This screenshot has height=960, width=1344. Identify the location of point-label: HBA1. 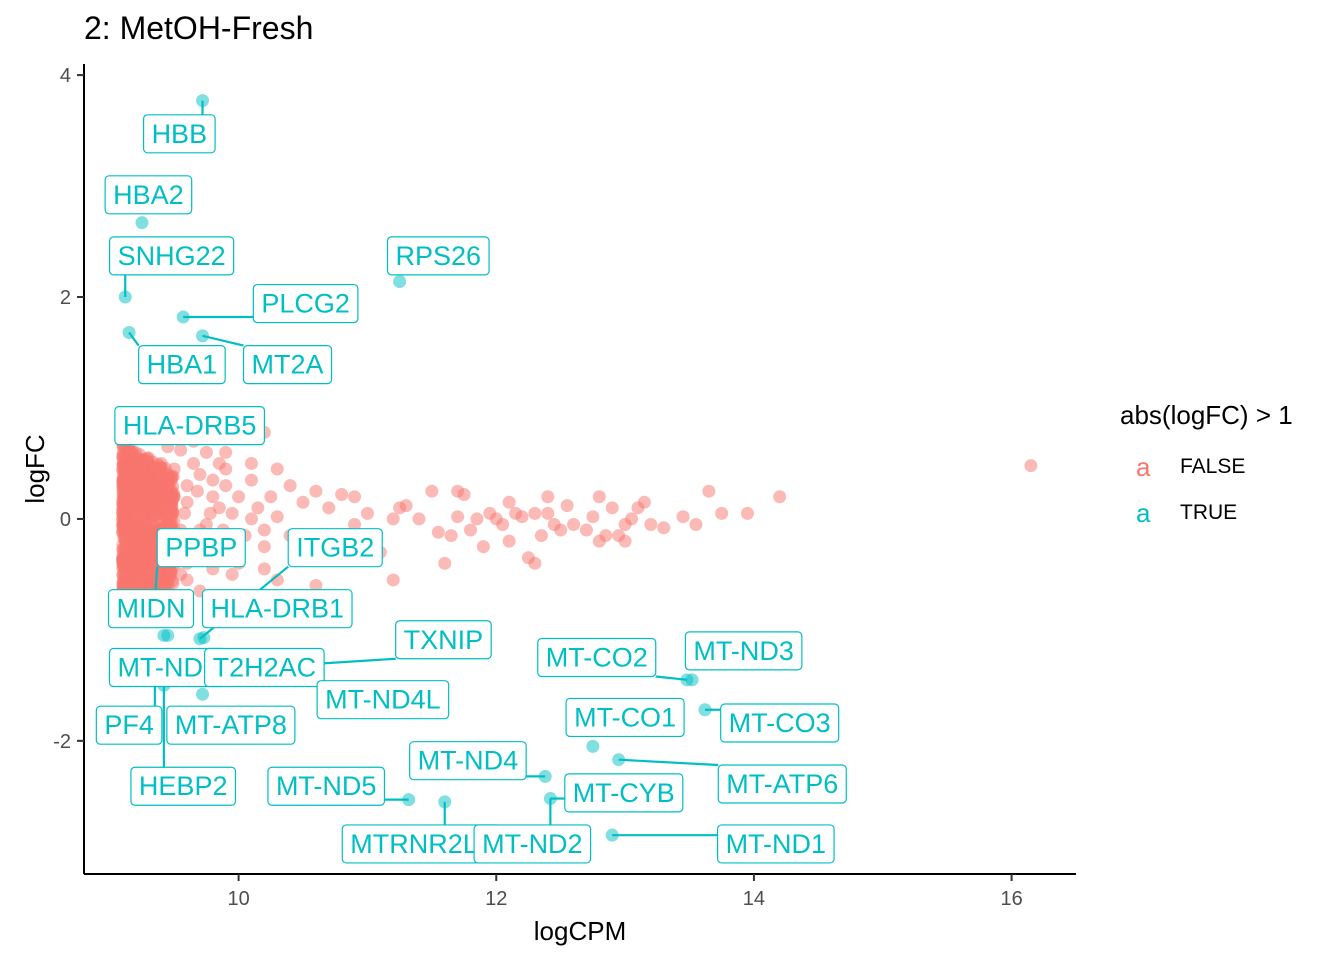
(182, 364).